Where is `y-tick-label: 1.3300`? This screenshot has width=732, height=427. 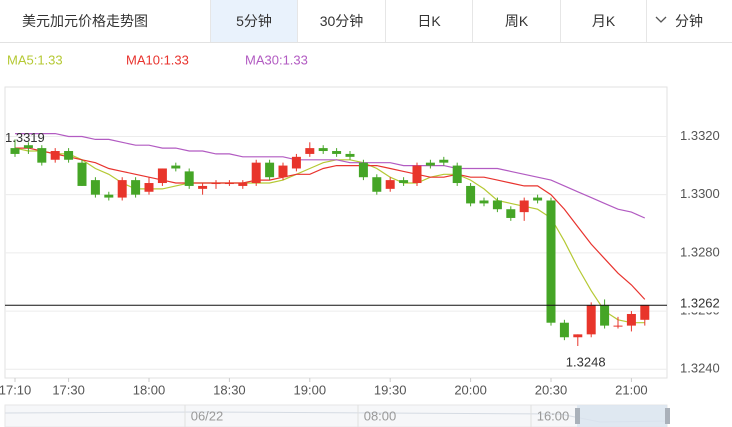
y-tick-label: 1.3300 is located at coordinates (700, 193).